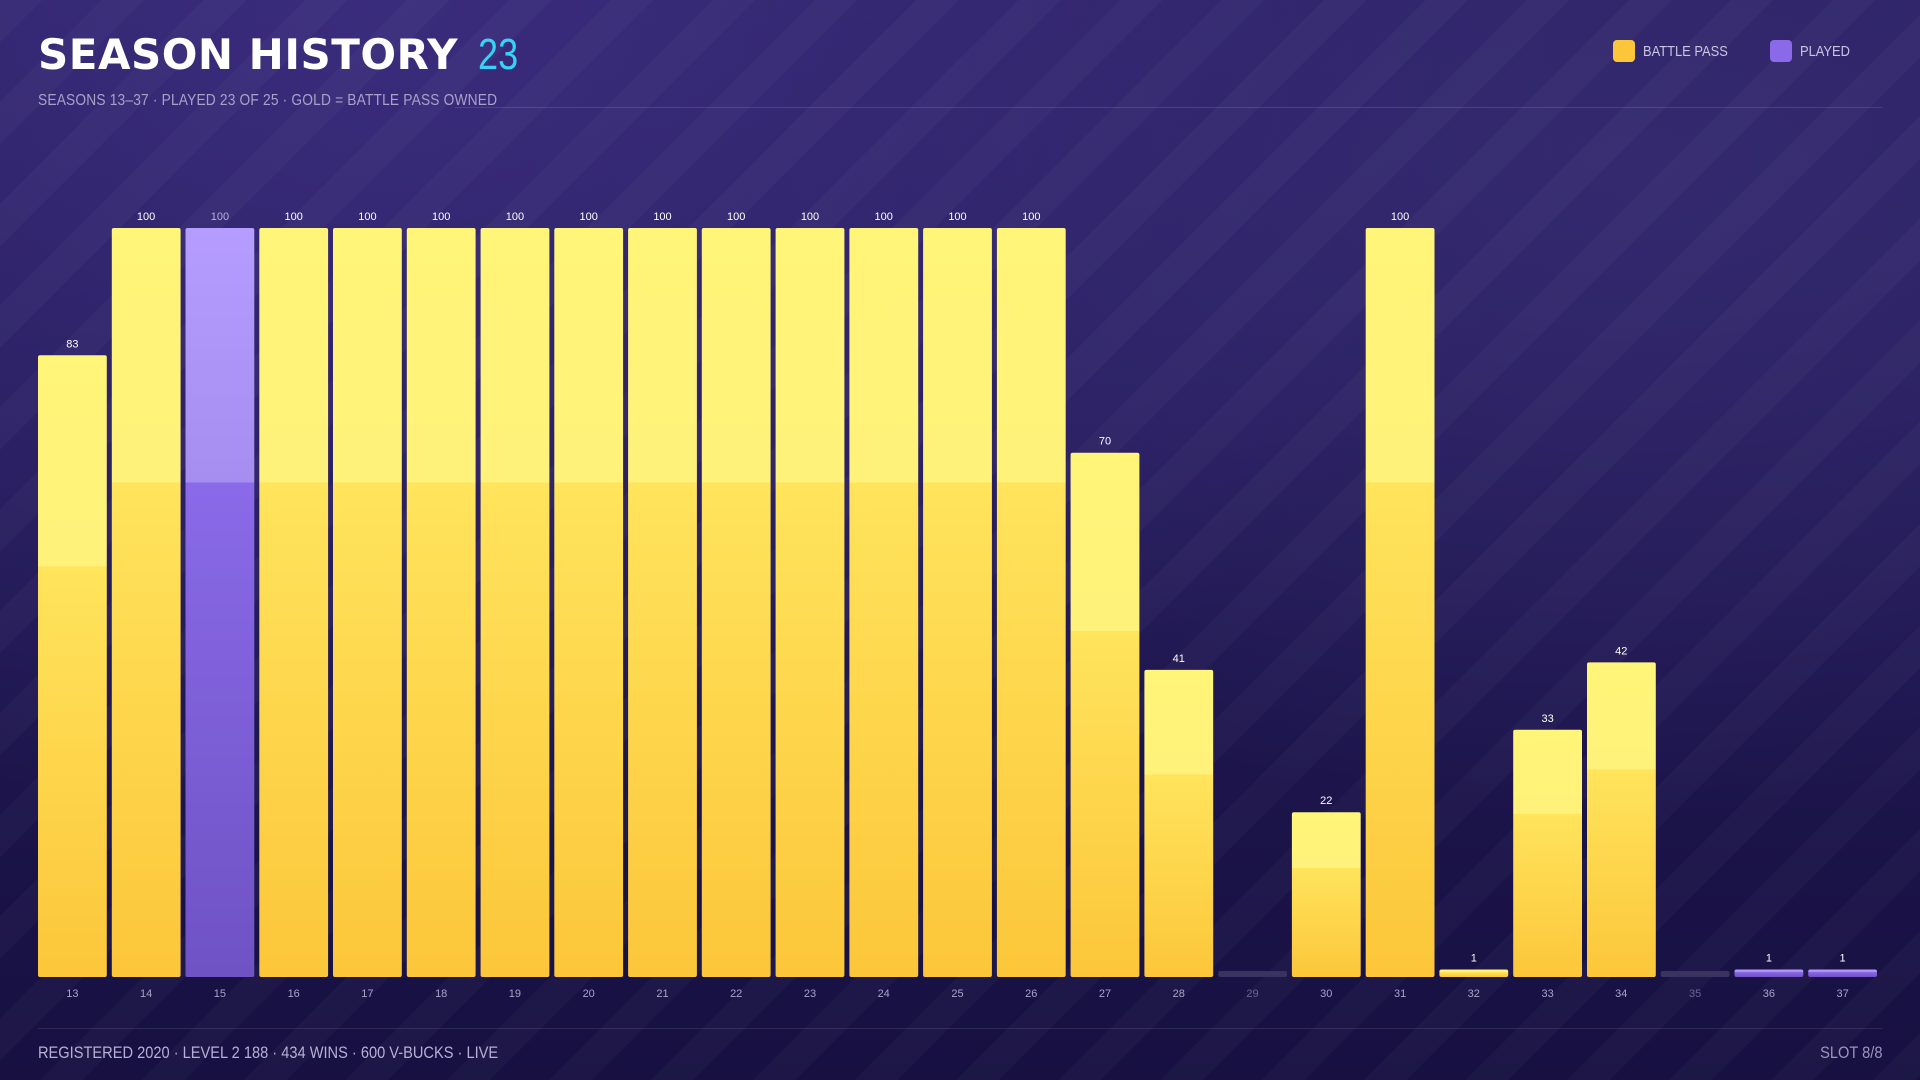  What do you see at coordinates (810, 994) in the screenshot?
I see `tick-label-season-23: 23` at bounding box center [810, 994].